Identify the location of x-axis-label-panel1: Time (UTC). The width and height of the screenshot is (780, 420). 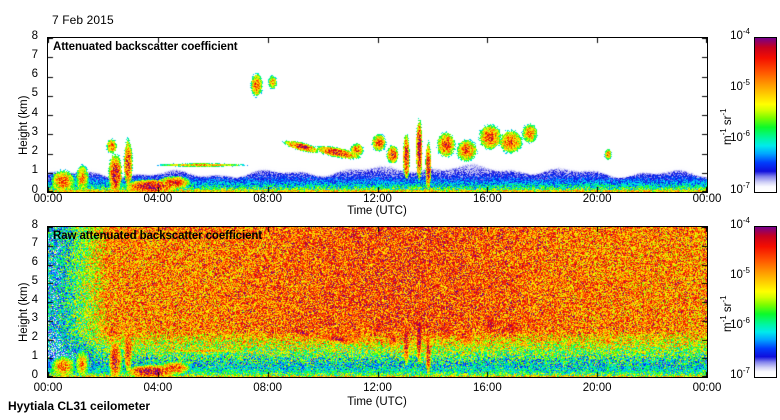
(377, 211).